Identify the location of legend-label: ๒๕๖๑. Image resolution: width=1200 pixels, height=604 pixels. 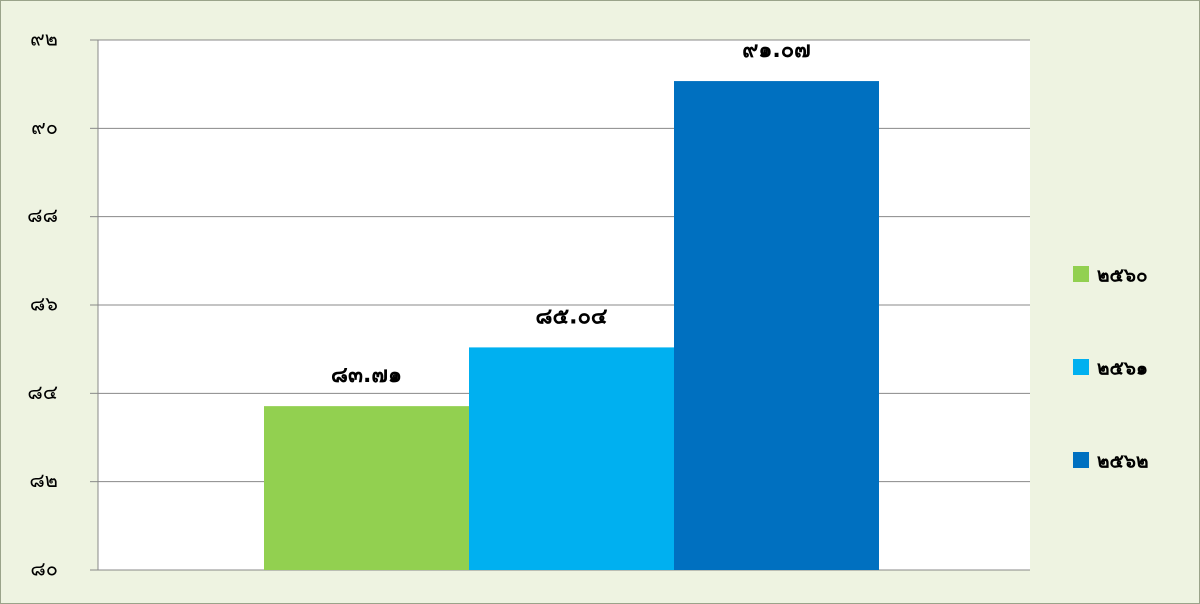
(1122, 369).